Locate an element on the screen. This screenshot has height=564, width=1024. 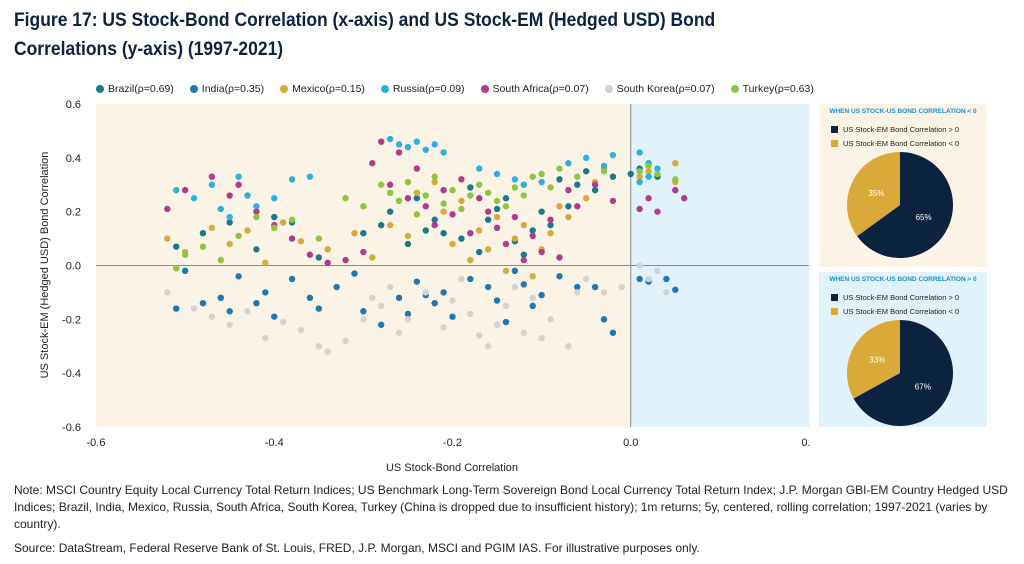
pie-legend-label: US Stock-EM Bond Correlation > 0 is located at coordinates (901, 129).